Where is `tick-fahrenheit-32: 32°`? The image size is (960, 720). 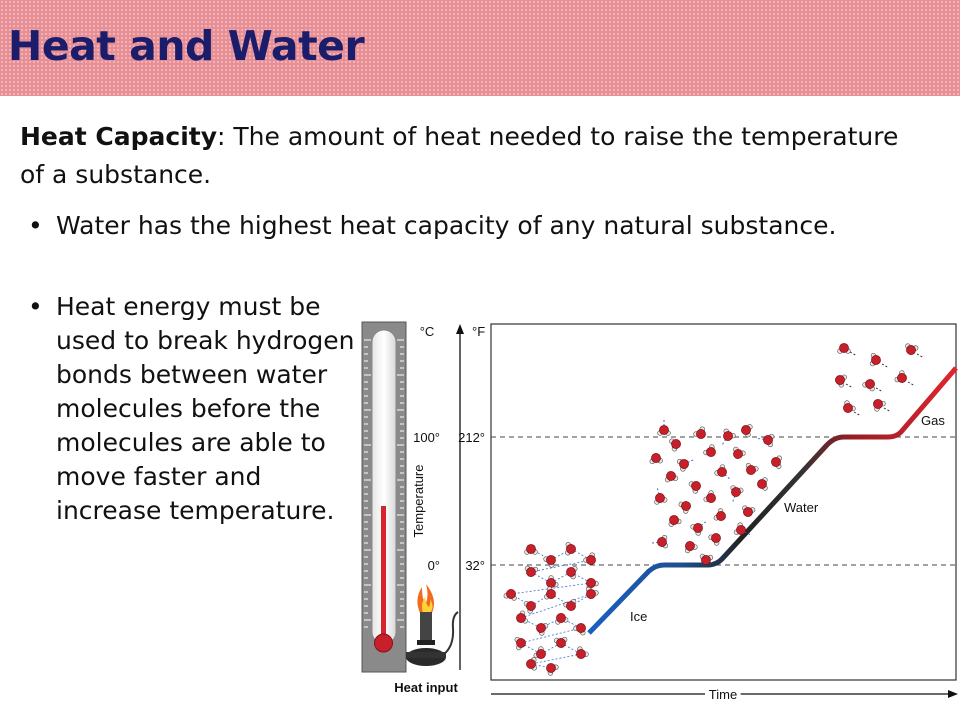
tick-fahrenheit-32: 32° is located at coordinates (475, 565).